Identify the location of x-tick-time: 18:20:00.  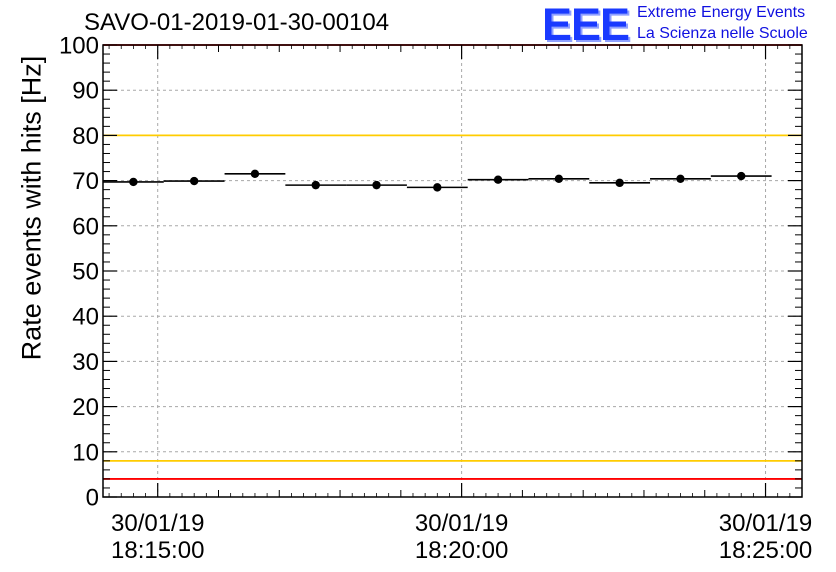
(461, 550).